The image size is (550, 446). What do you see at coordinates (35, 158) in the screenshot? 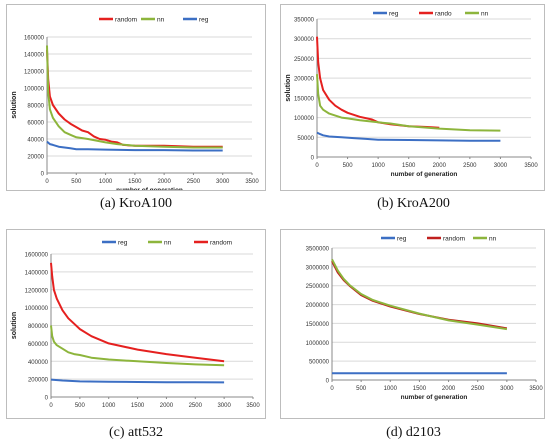
I see `y-tick-label: 20000` at bounding box center [35, 158].